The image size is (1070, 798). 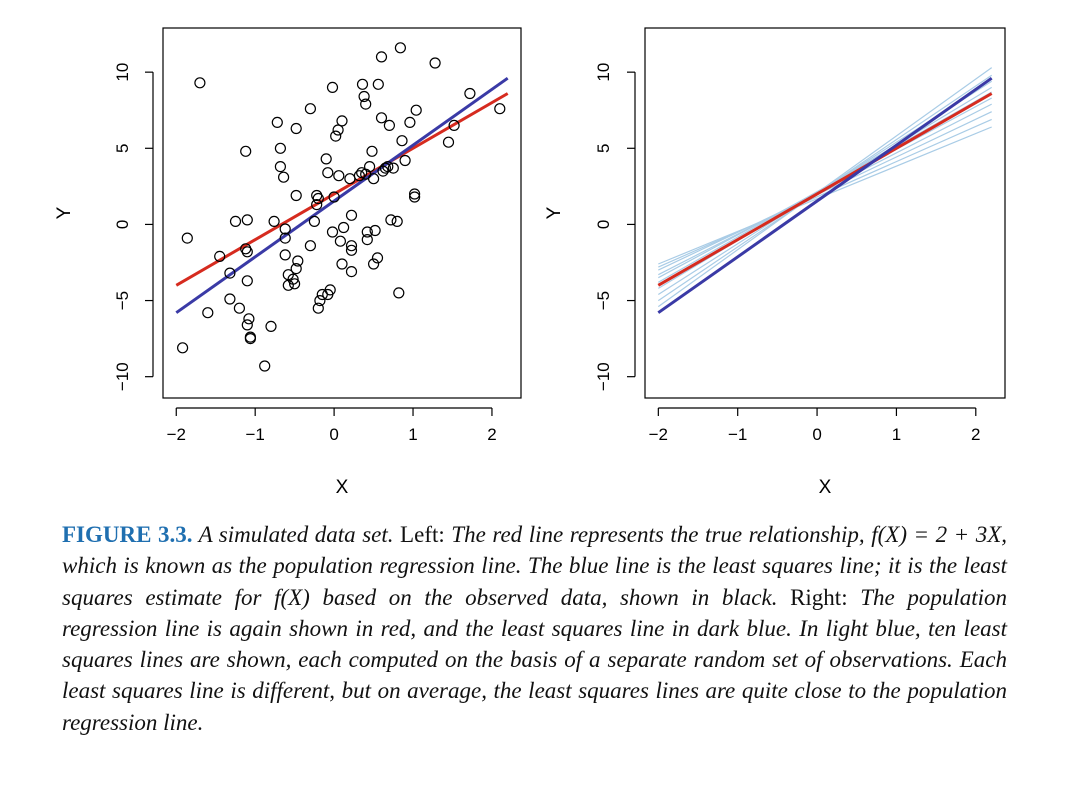 I want to click on y-tick-label: −10, so click(x=603, y=376).